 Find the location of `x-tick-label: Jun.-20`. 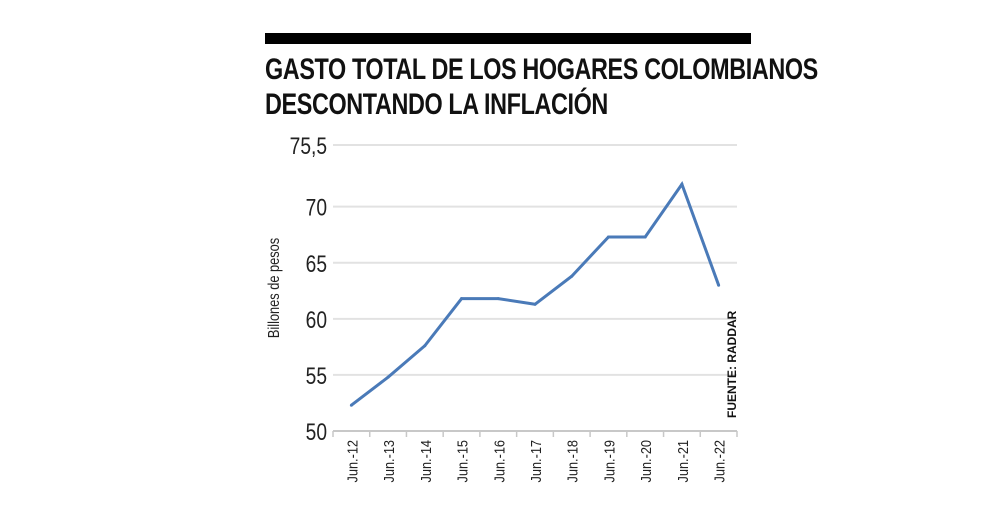

x-tick-label: Jun.-20 is located at coordinates (645, 461).